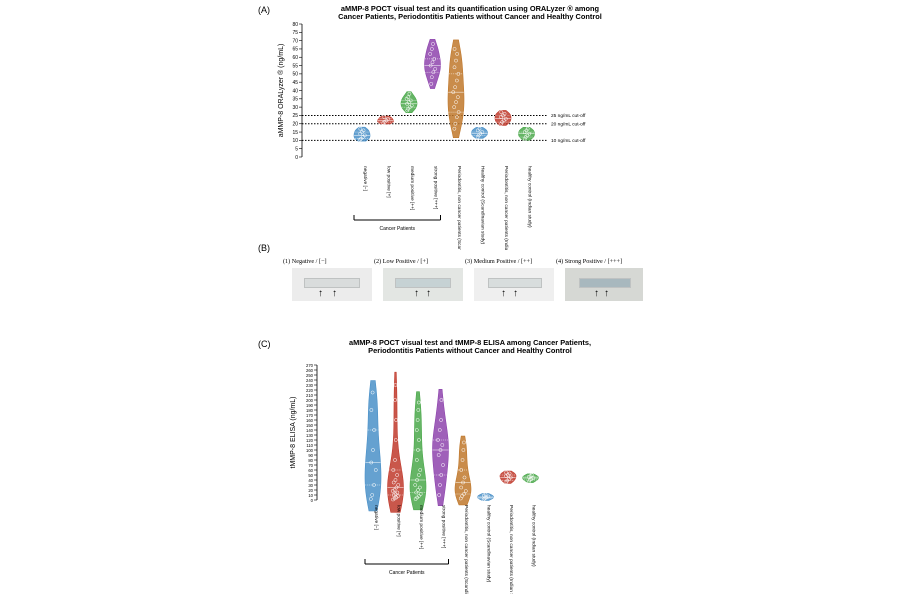  I want to click on y-tick-label: 130, so click(310, 435).